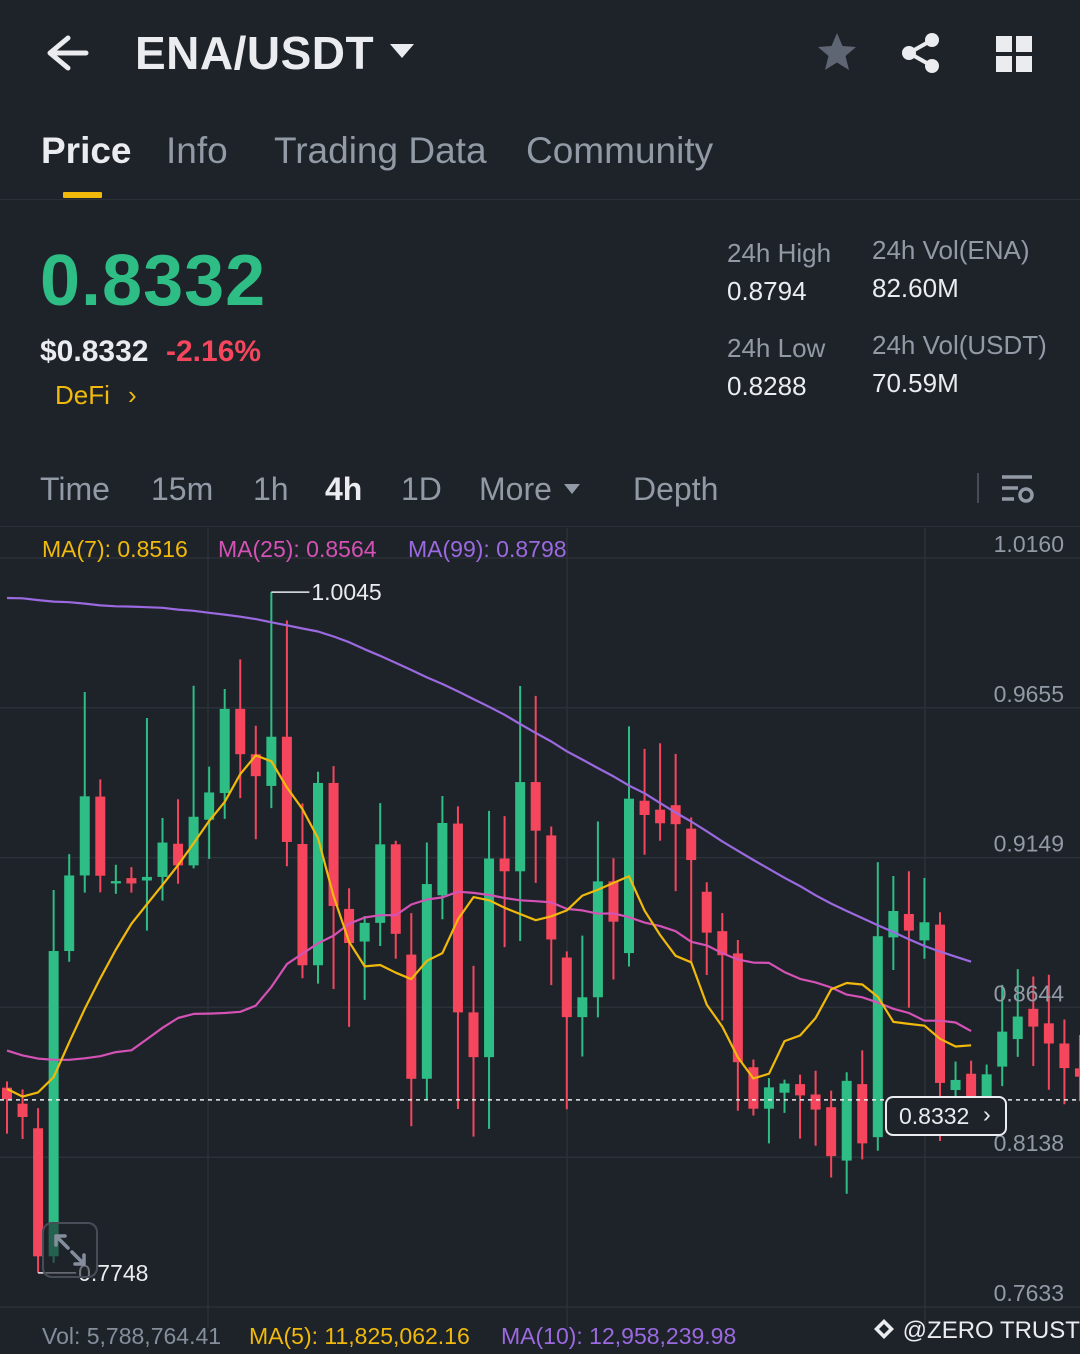 Image resolution: width=1080 pixels, height=1354 pixels. Describe the element at coordinates (978, 488) in the screenshot. I see `toolbar-divider` at that location.